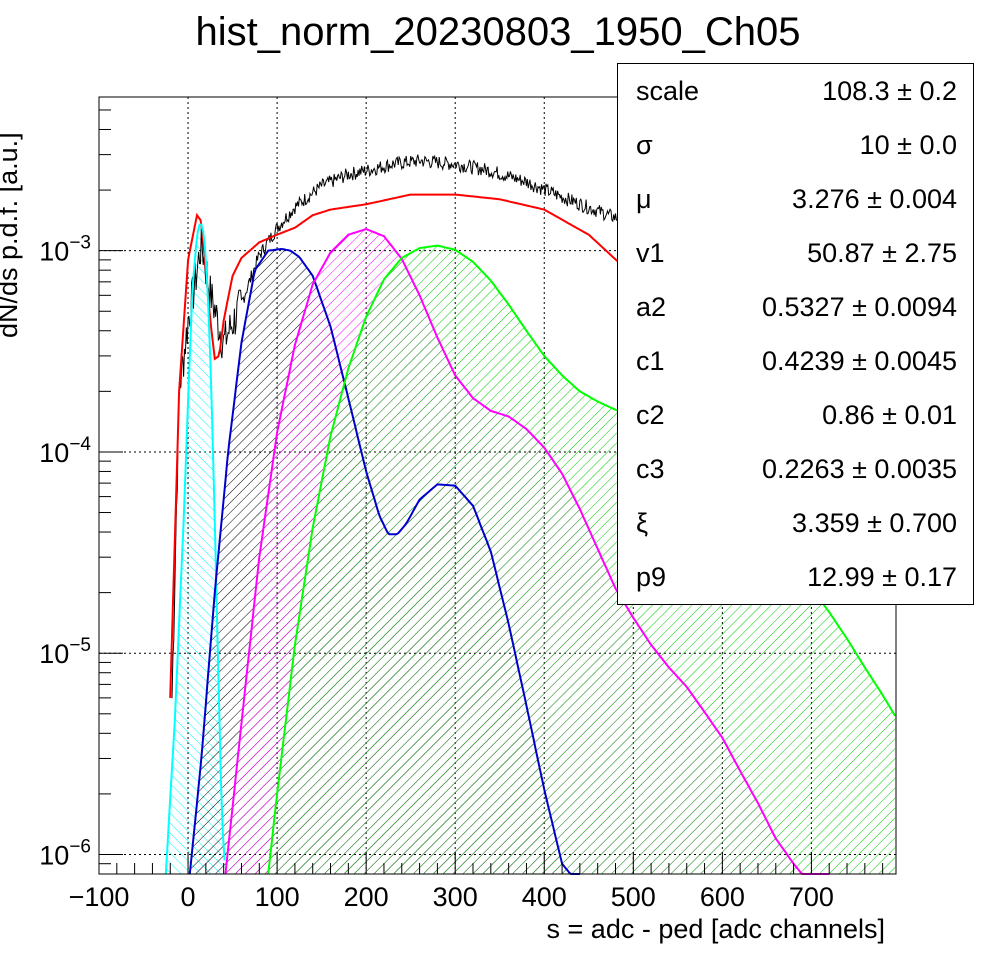 The width and height of the screenshot is (996, 972). I want to click on x-tick-label: 600, so click(722, 897).